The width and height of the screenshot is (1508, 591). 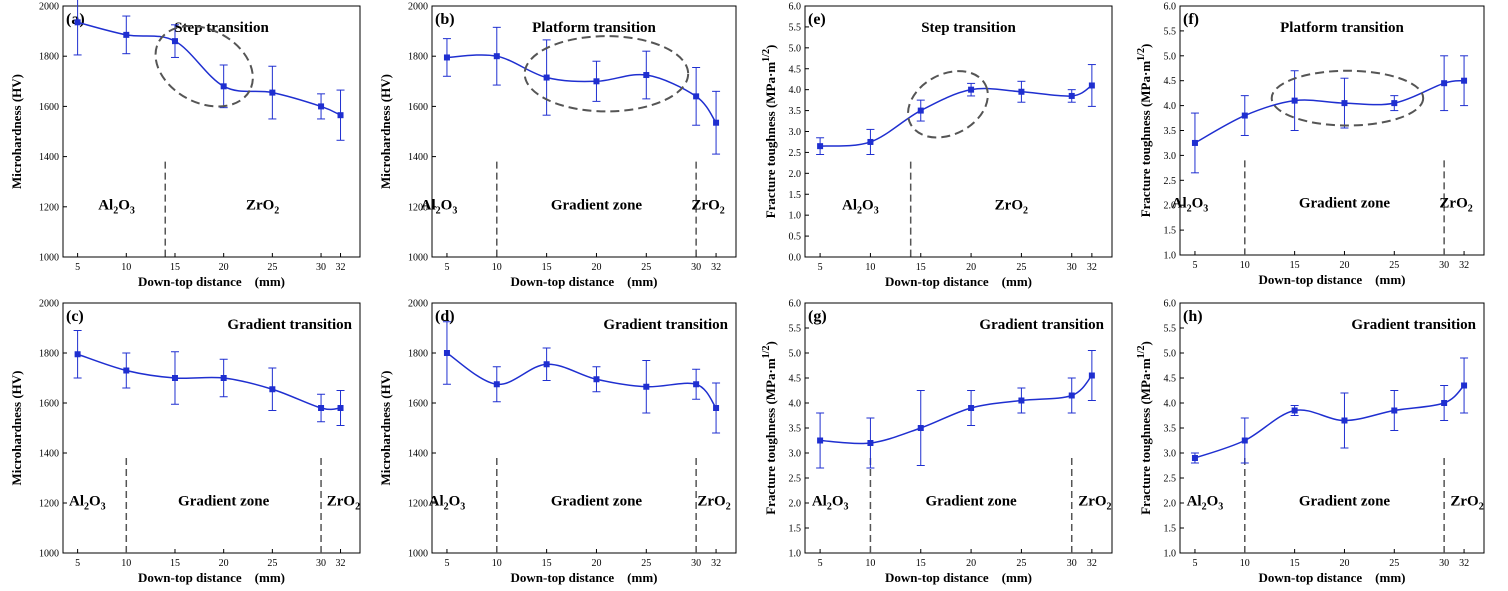 I want to click on y-tick-label: 1800, so click(x=49, y=57).